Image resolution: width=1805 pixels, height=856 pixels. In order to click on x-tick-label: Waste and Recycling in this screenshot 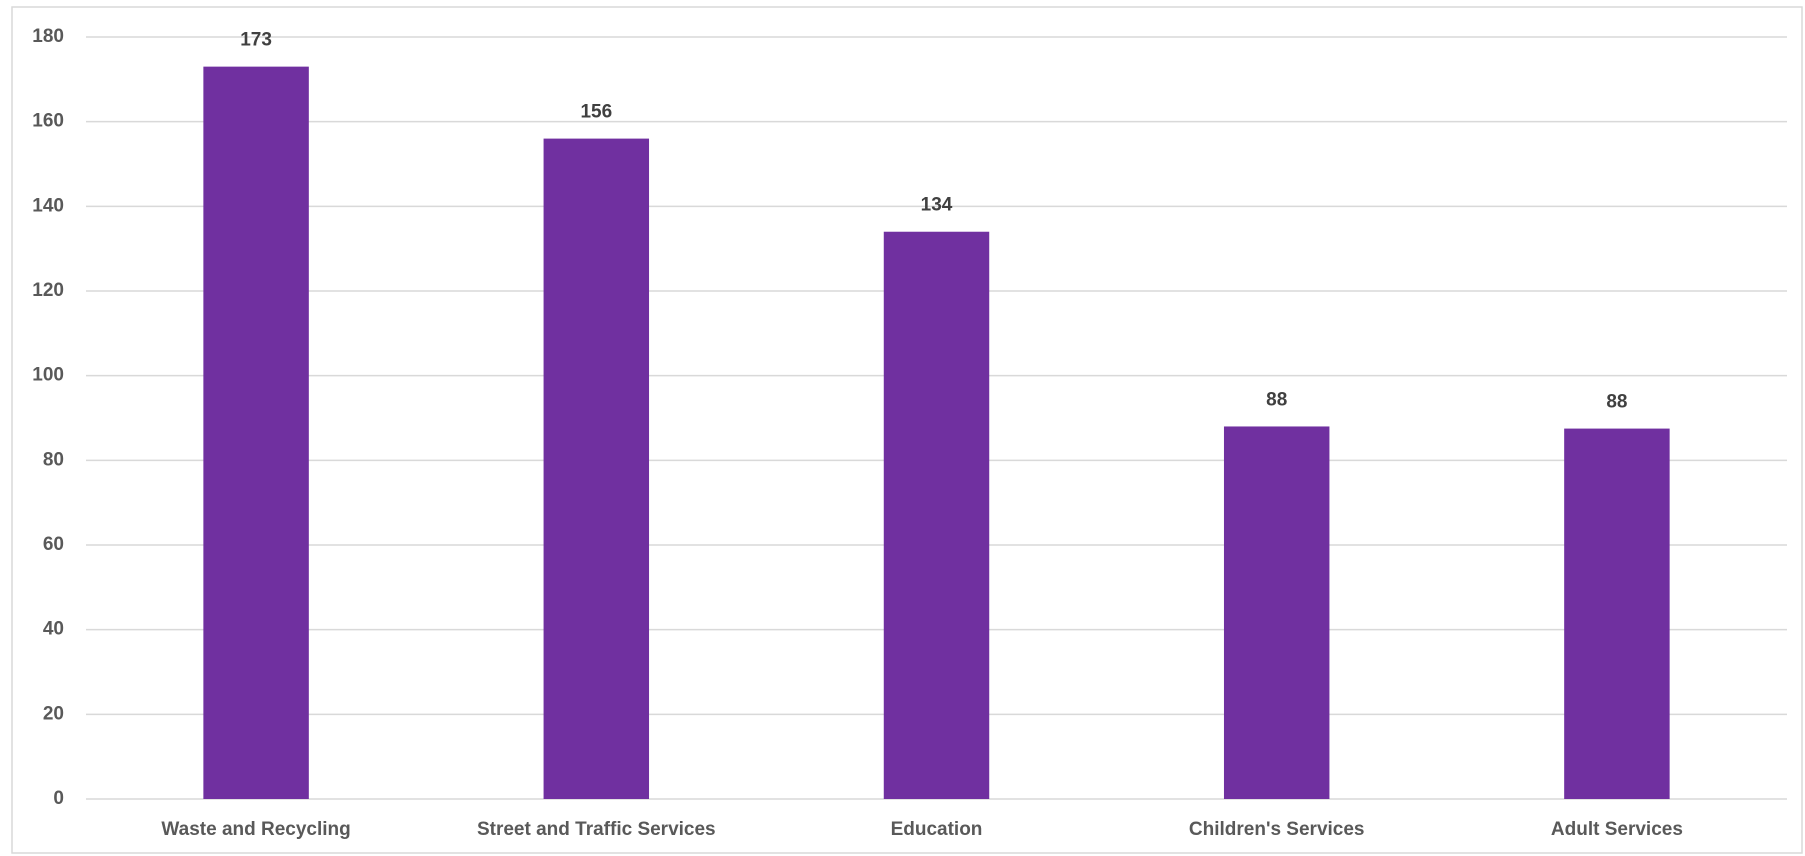, I will do `click(255, 829)`.